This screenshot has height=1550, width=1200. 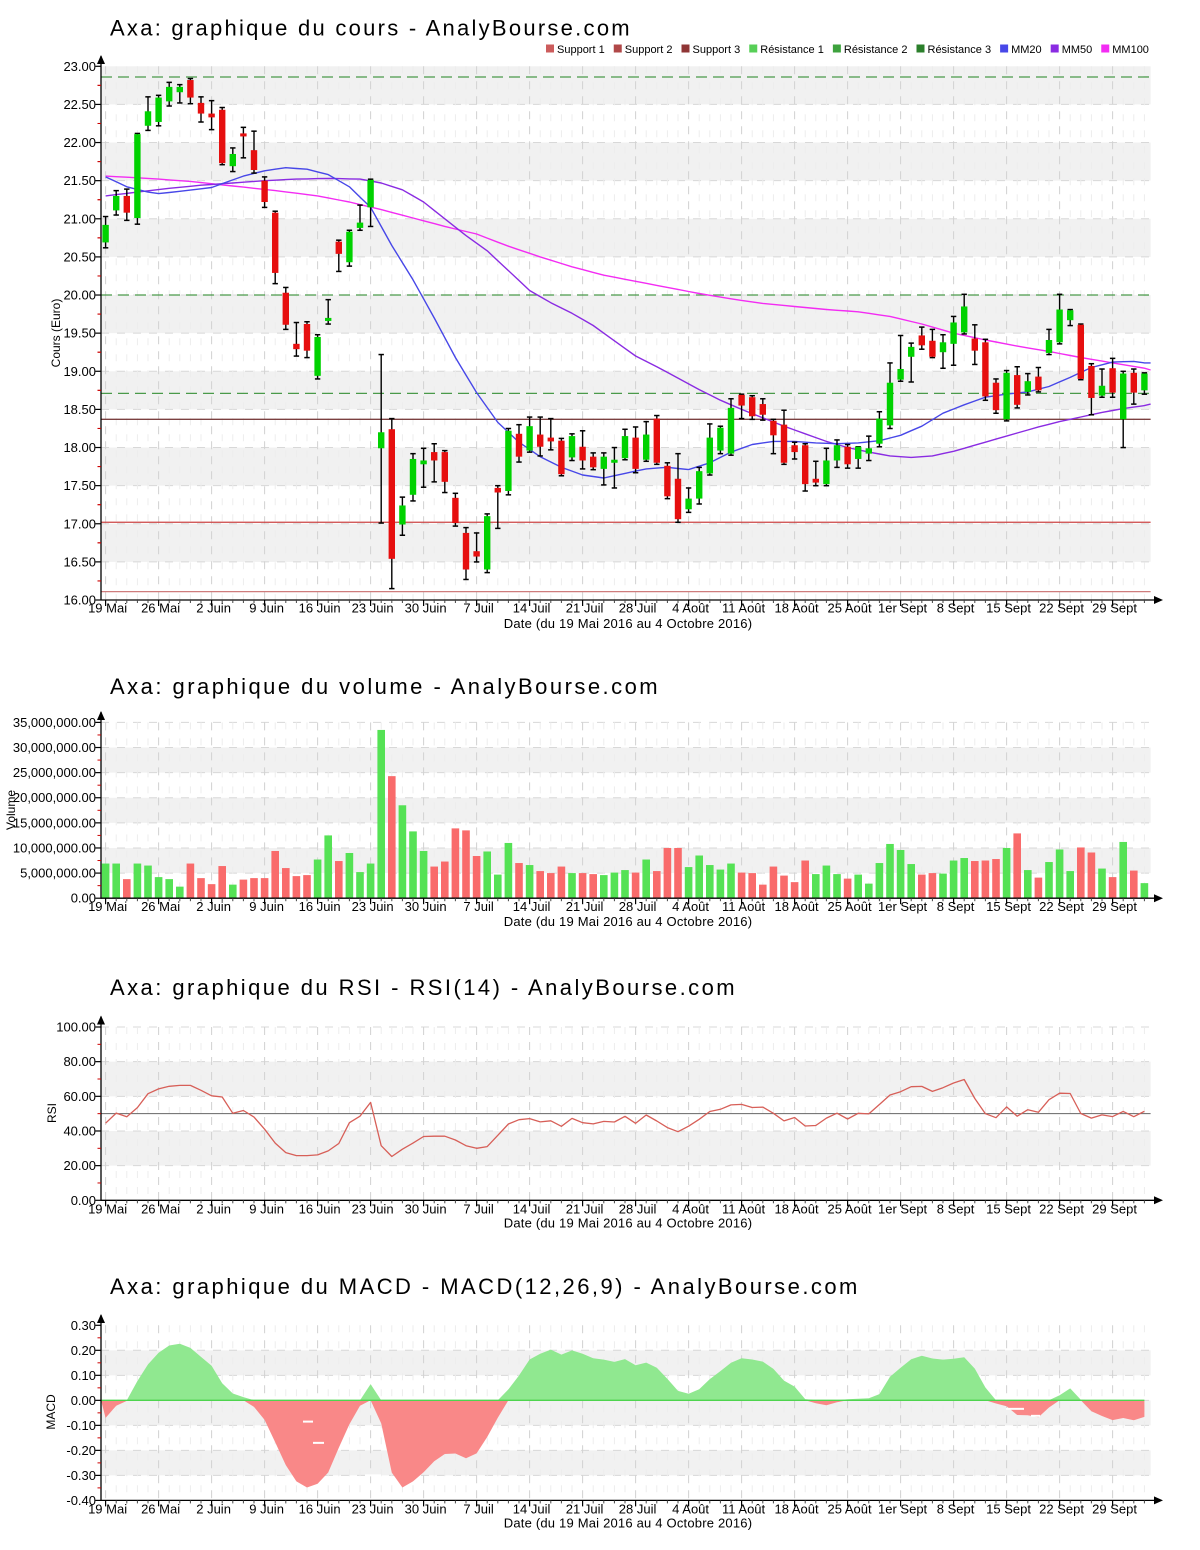 I want to click on svg-text: Support 3, so click(x=717, y=50).